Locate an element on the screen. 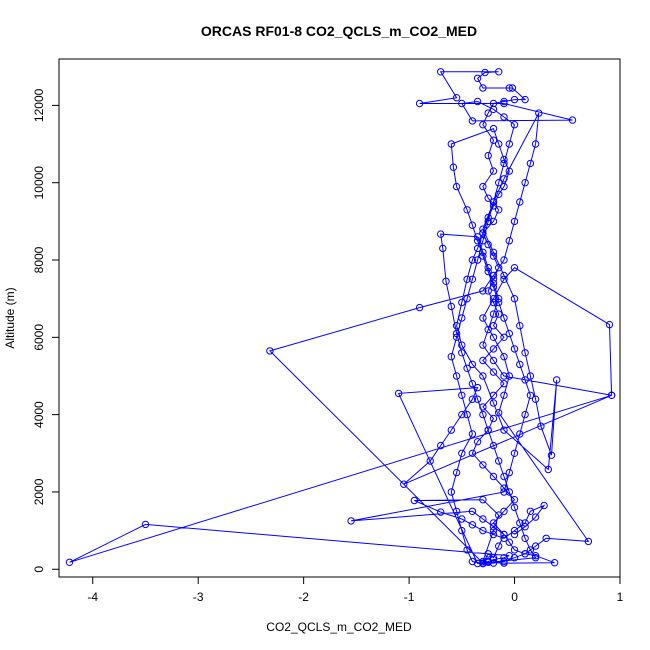  y-tick-label: 2000 is located at coordinates (39, 491).